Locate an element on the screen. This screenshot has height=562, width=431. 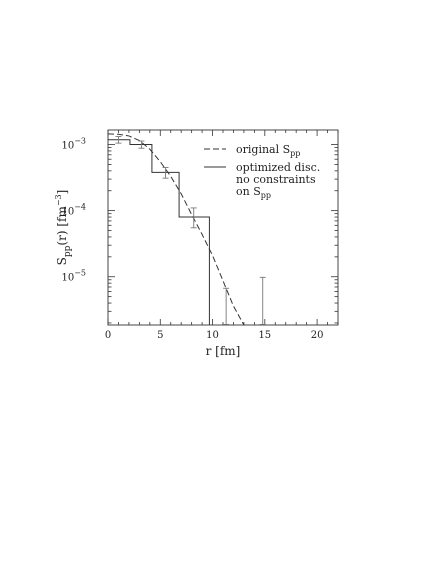
x-axis-title: r [fm] is located at coordinates (223, 351).